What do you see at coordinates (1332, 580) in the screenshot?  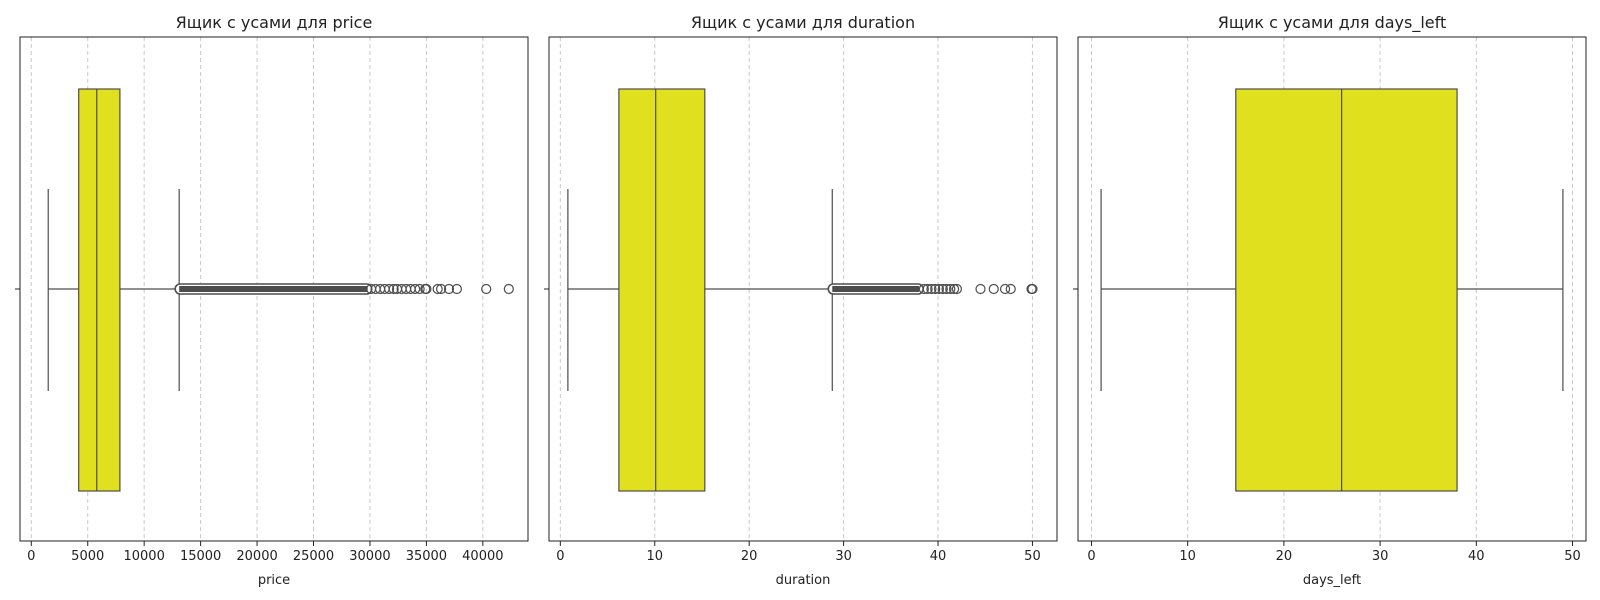 I see `x-axis-label: days_left` at bounding box center [1332, 580].